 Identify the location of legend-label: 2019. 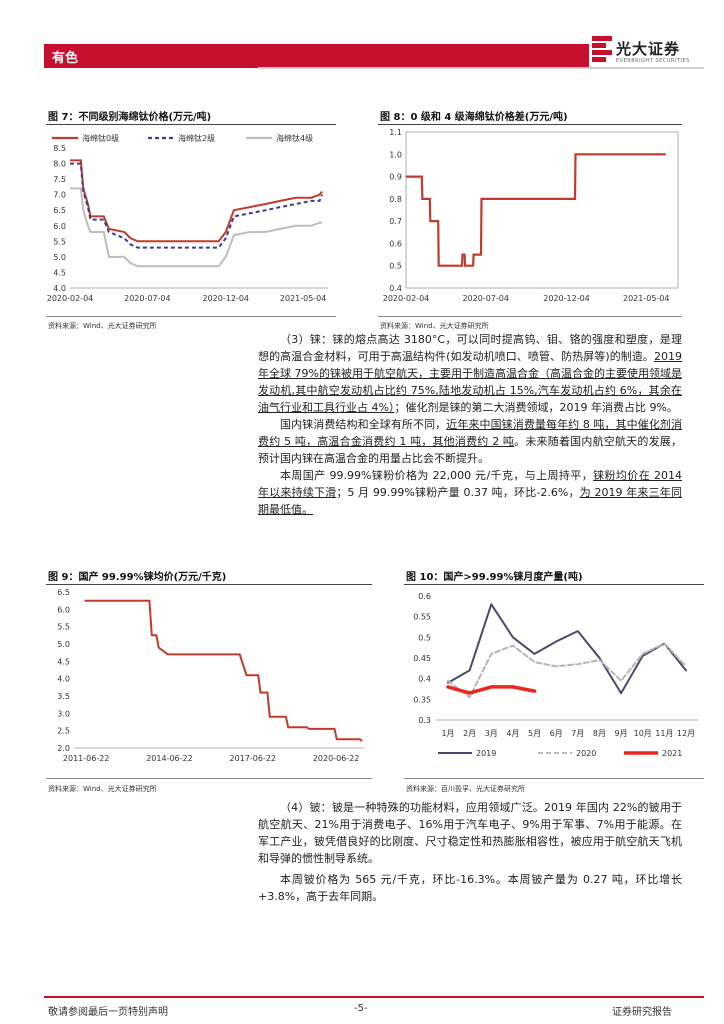
(486, 753).